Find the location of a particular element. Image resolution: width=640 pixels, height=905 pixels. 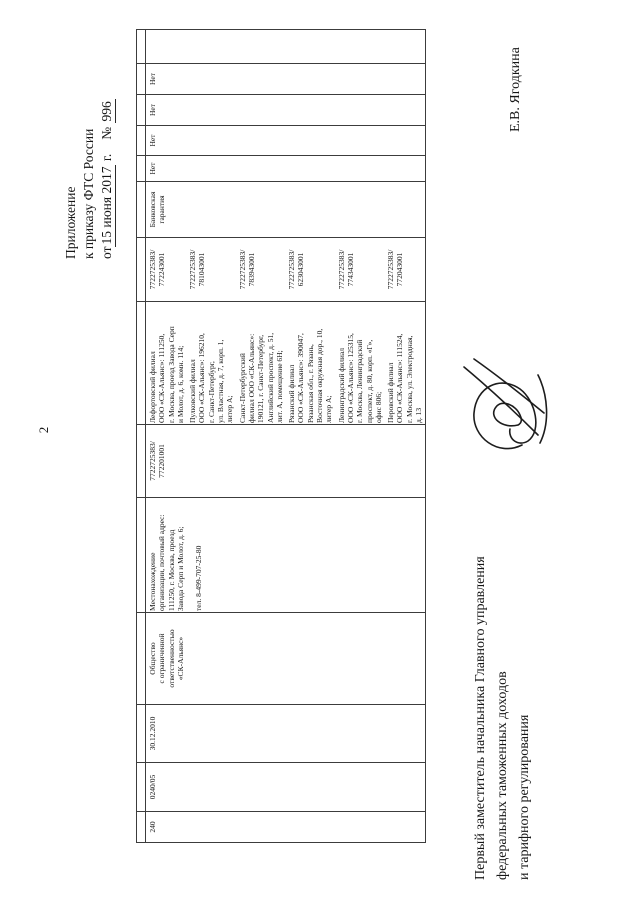

branch-inn-kpp: 7722725383/ 623043001 is located at coordinates (296, 269).